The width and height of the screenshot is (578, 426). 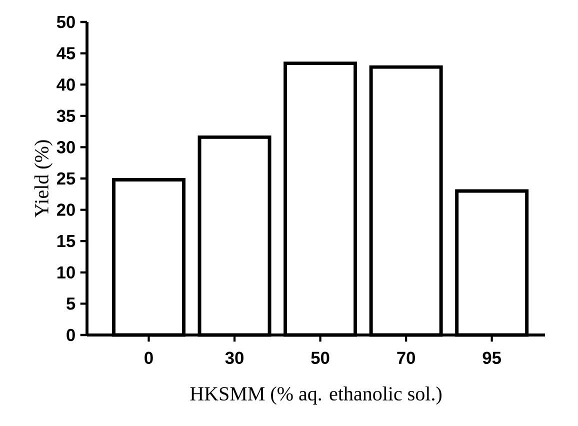 What do you see at coordinates (316, 395) in the screenshot?
I see `x-axis-title: HKSMM (% aq. ethanolic sol.)` at bounding box center [316, 395].